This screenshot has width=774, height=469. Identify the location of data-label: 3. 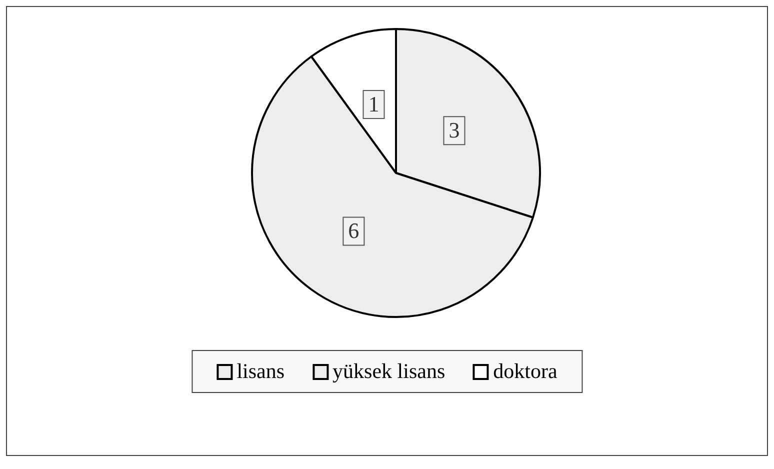
(454, 129).